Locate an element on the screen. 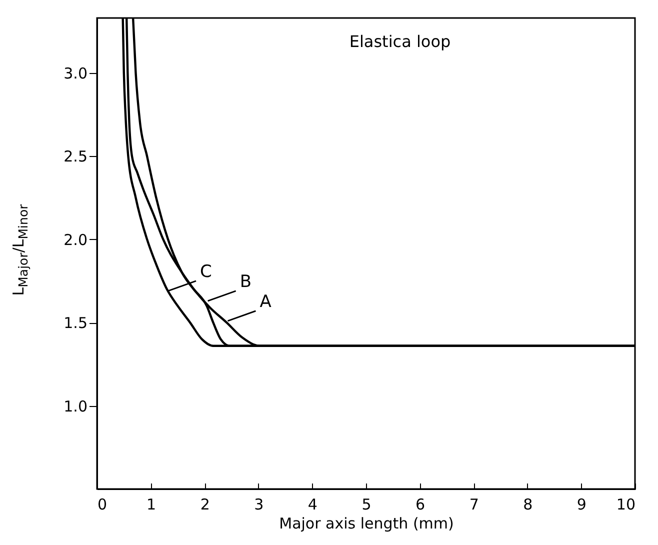 The height and width of the screenshot is (545, 658). annotation: C is located at coordinates (206, 272).